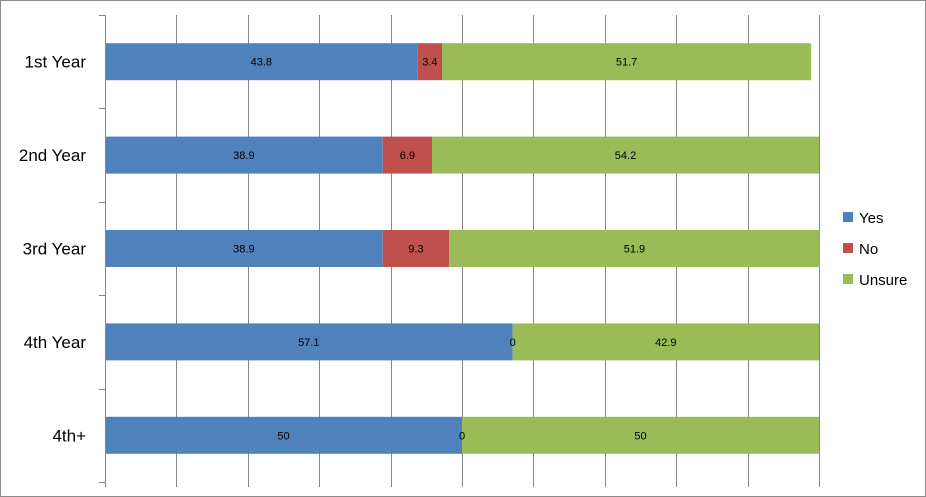 This screenshot has width=926, height=497. I want to click on category-label: 4th+, so click(69, 435).